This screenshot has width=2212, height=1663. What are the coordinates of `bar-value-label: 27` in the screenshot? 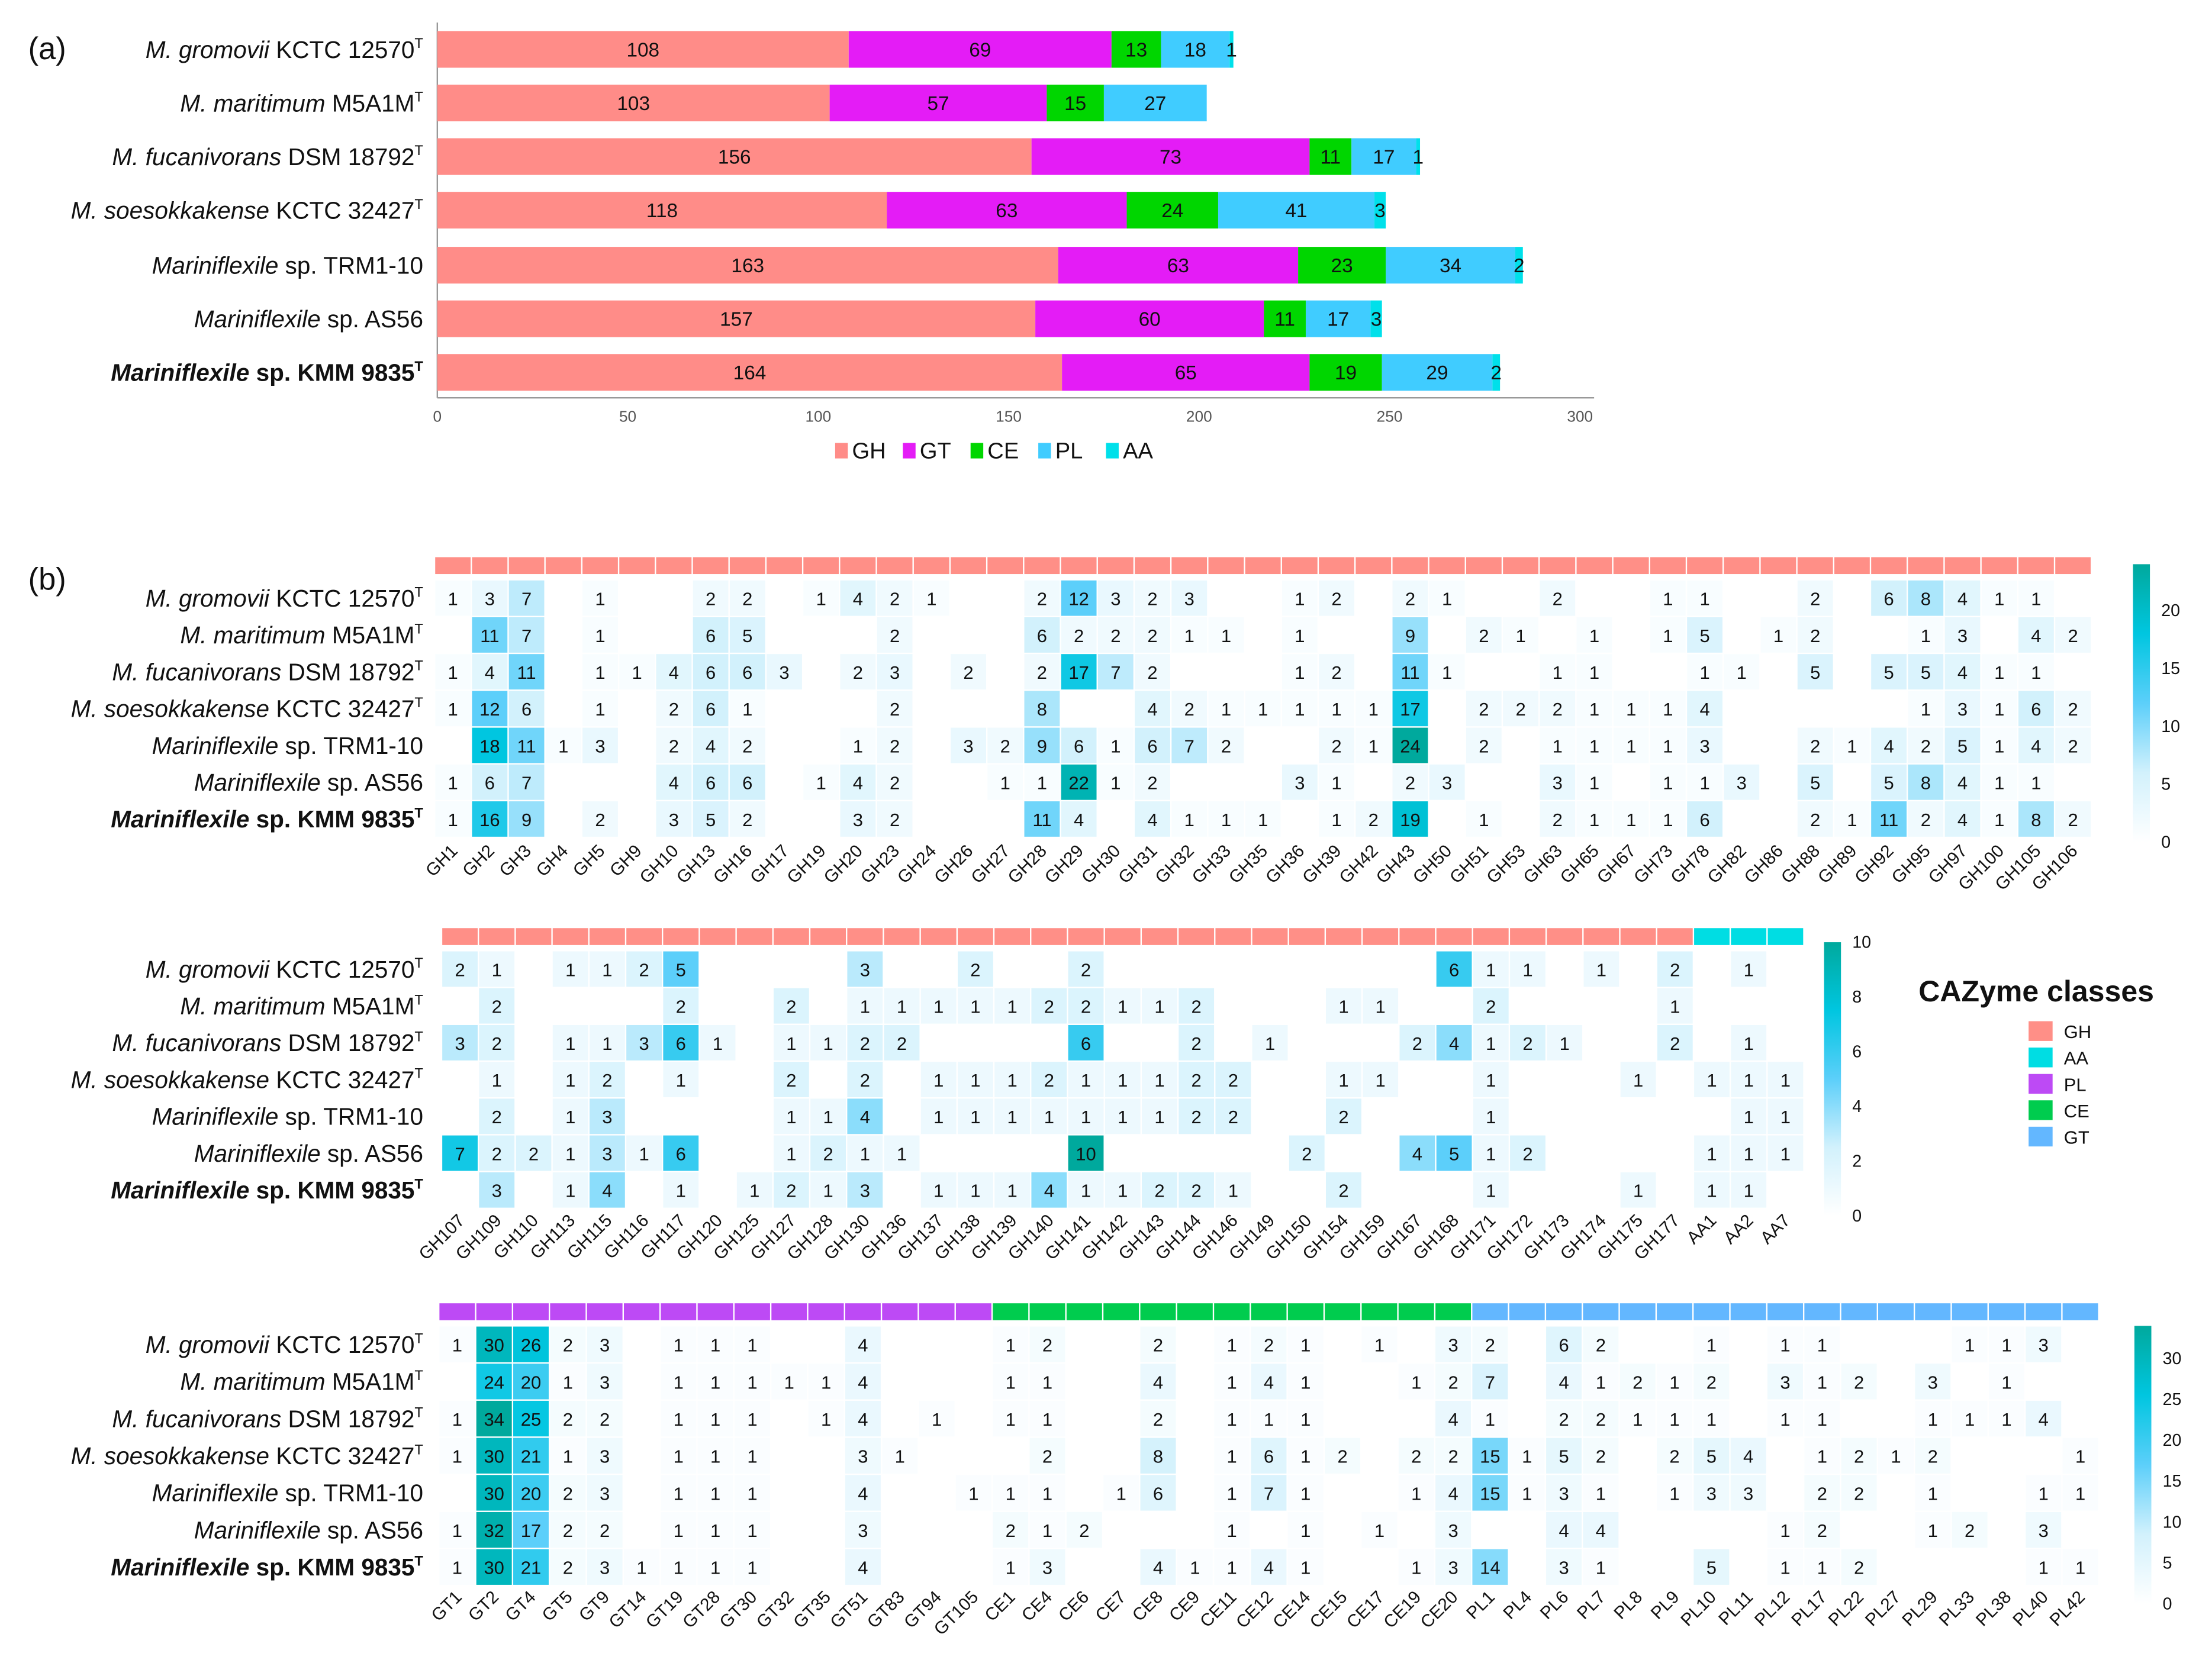 It's located at (1155, 104).